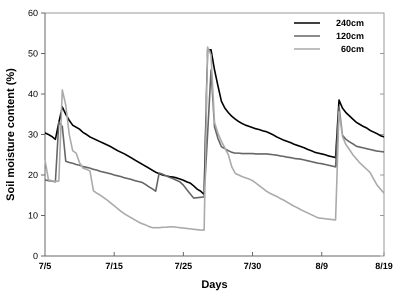 This screenshot has width=394, height=301. What do you see at coordinates (33, 13) in the screenshot?
I see `y-tick-label: 60` at bounding box center [33, 13].